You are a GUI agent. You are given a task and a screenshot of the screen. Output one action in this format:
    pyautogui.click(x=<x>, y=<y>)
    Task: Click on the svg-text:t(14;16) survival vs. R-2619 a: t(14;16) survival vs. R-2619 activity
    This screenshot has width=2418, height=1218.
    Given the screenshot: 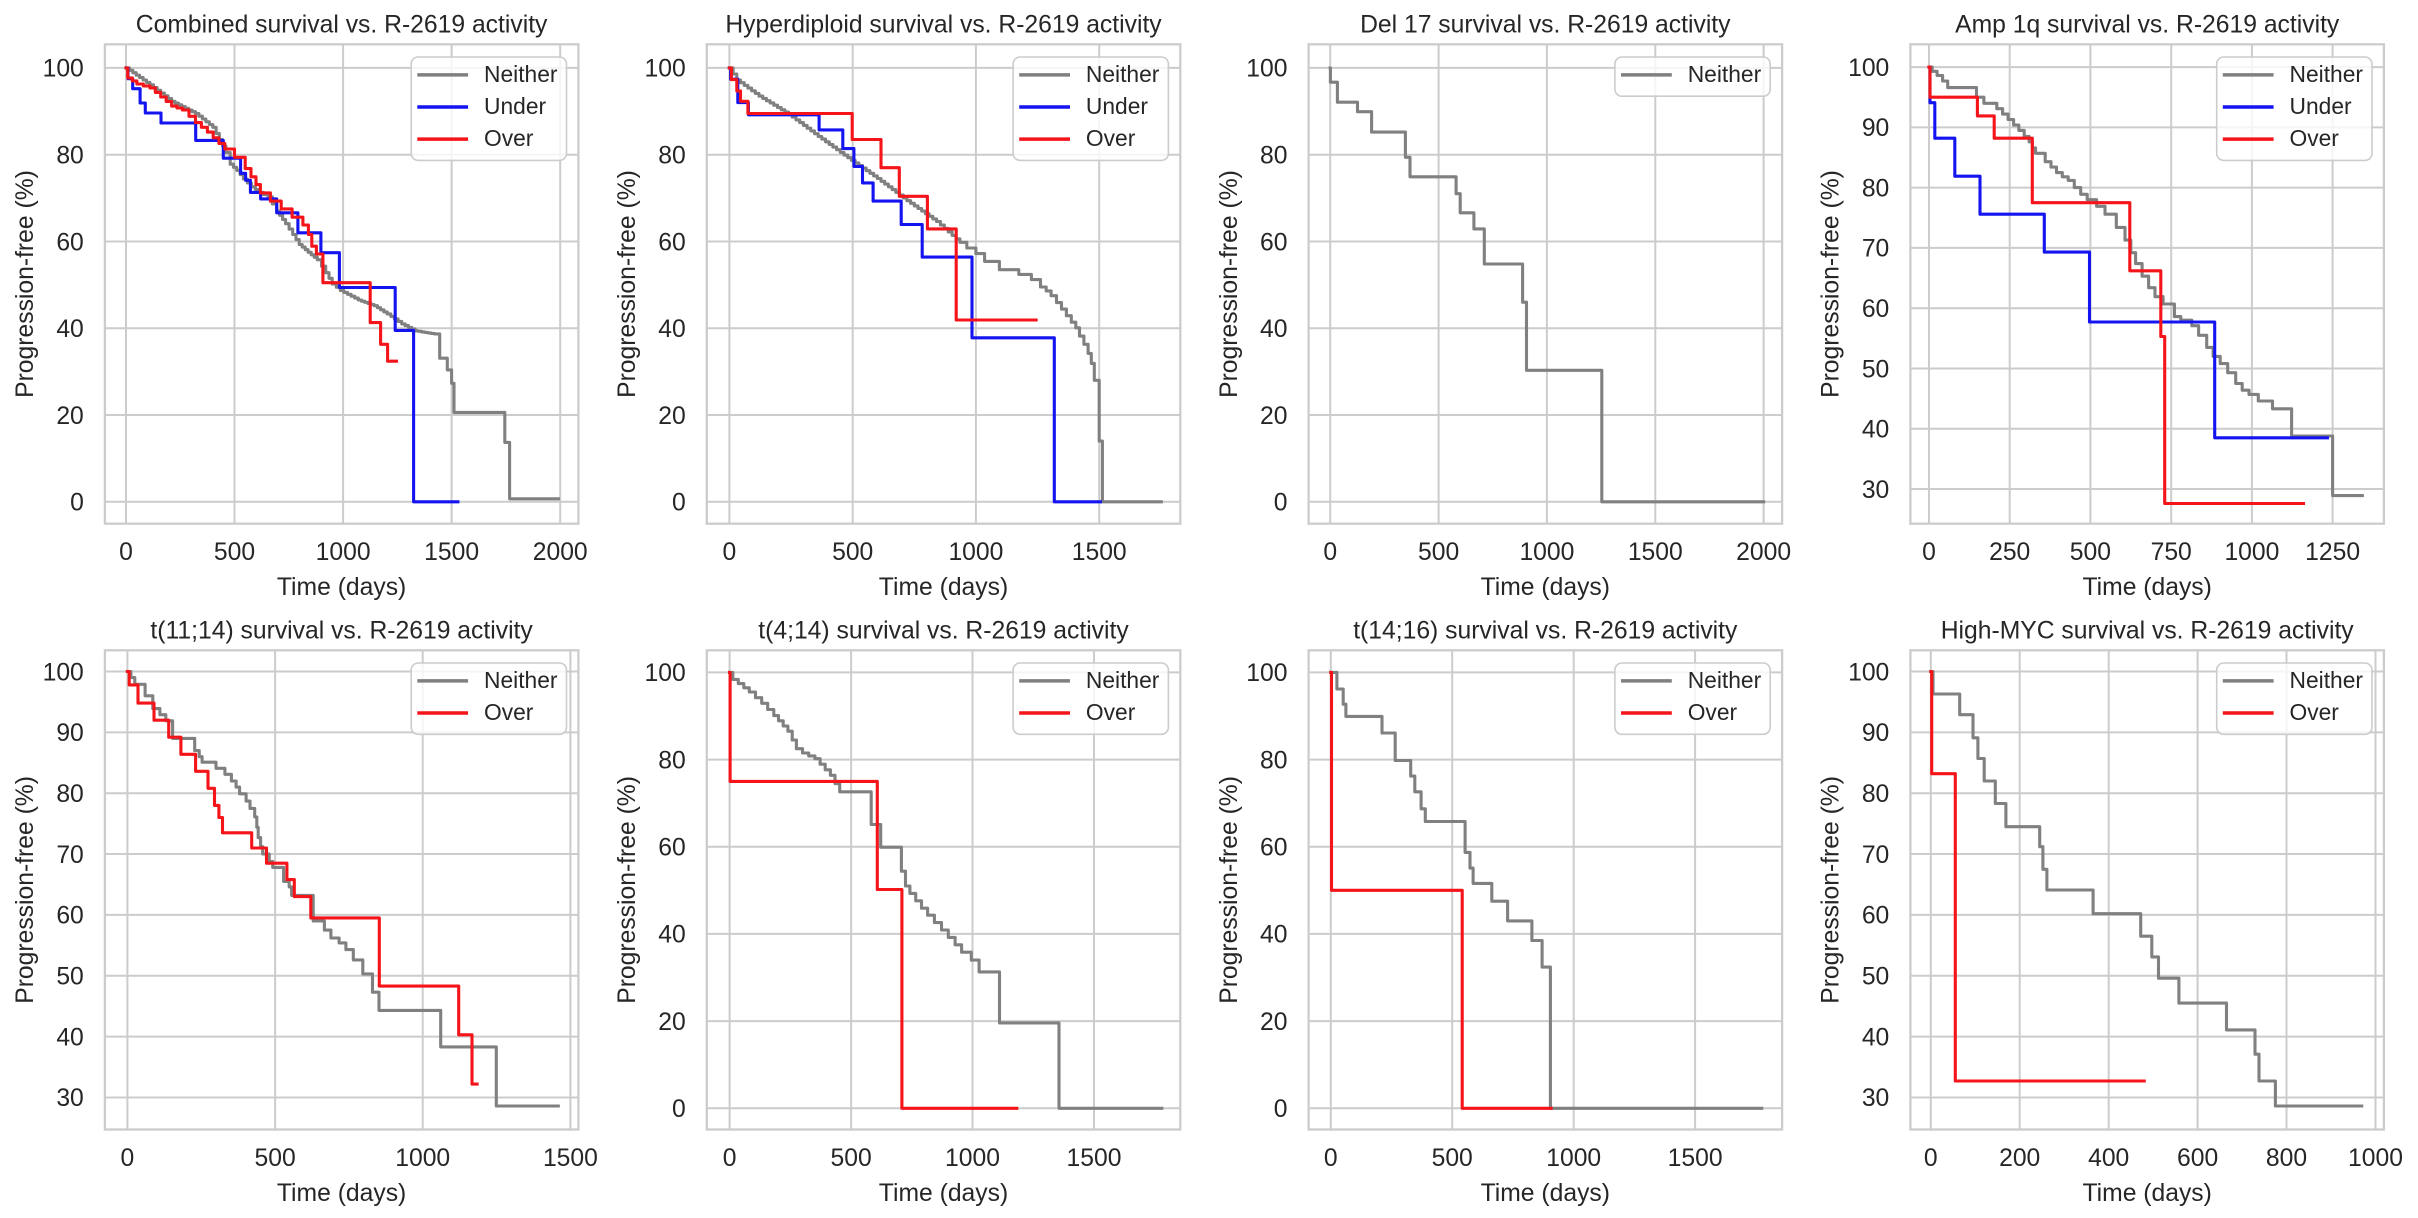 What is the action you would take?
    pyautogui.click(x=1545, y=630)
    